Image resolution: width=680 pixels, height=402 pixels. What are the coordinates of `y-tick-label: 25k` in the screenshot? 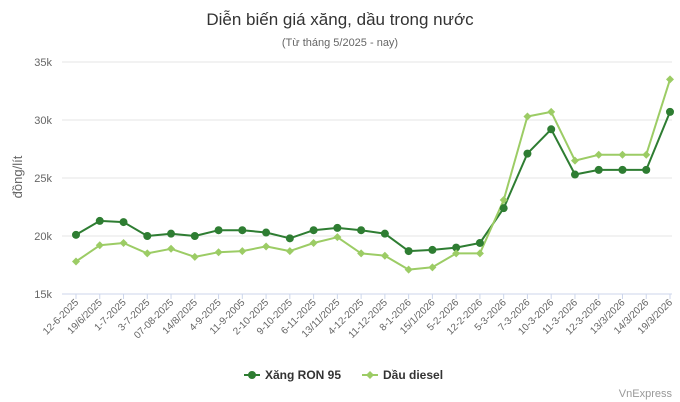 It's located at (43, 179).